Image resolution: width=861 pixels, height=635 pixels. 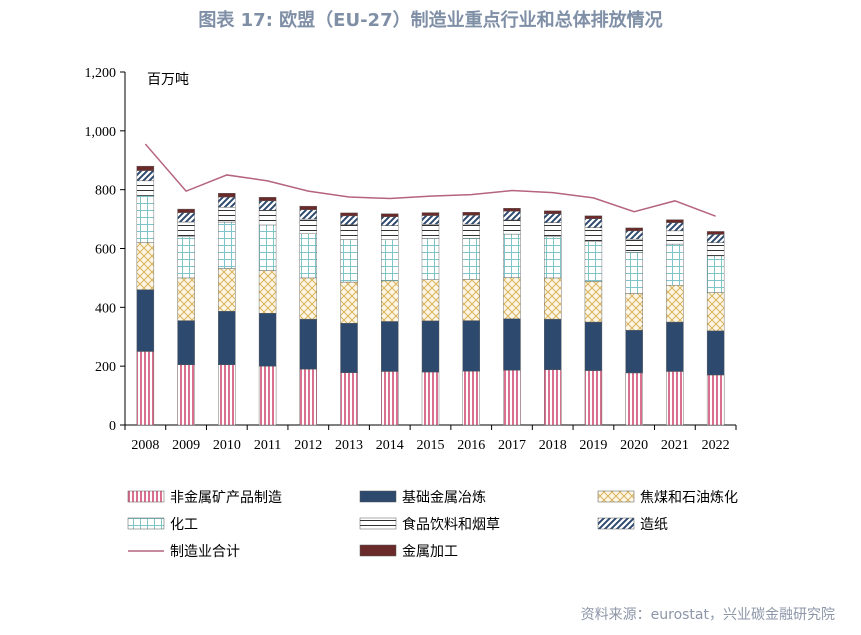 I want to click on legend-label: 焦煤和石油炼化, so click(x=689, y=498).